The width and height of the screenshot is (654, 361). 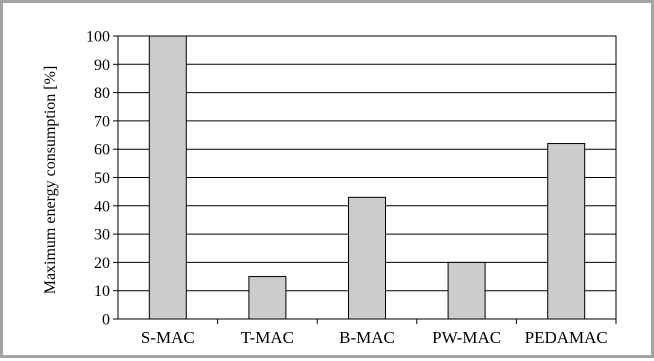 I want to click on x-tick-label: T-MAC, so click(x=267, y=337).